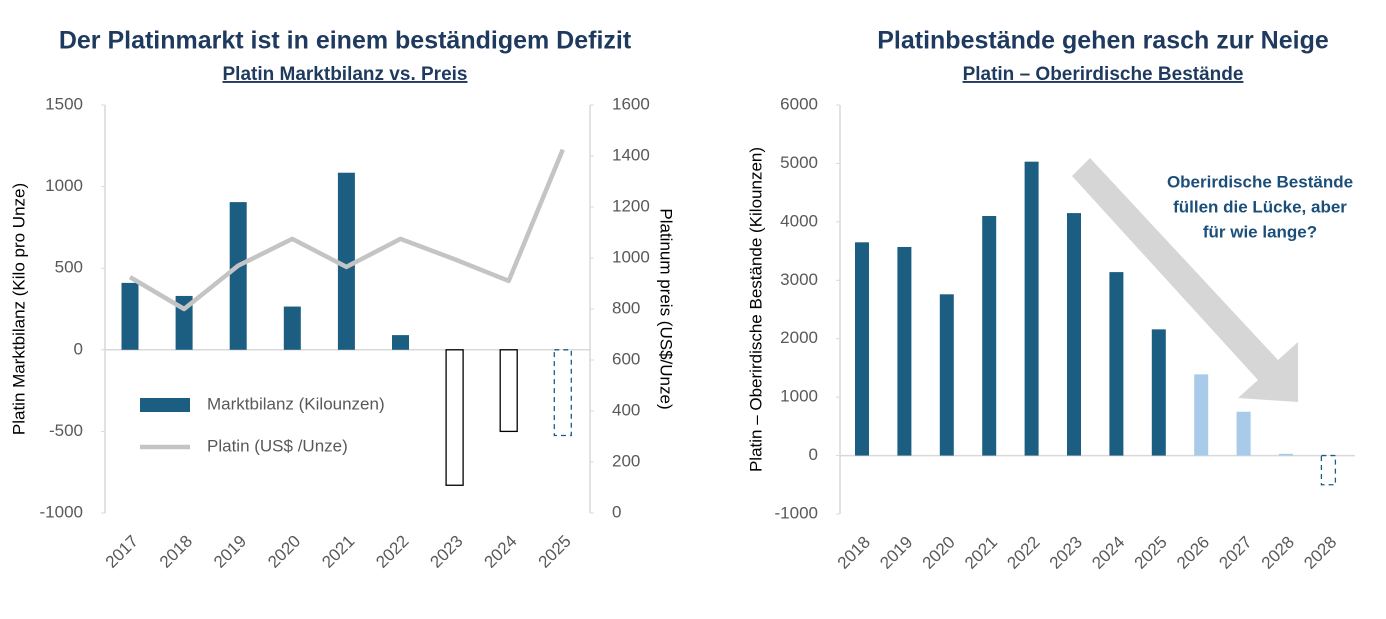 Image resolution: width=1386 pixels, height=619 pixels. Describe the element at coordinates (64, 103) in the screenshot. I see `y-tick-label: 1500` at that location.